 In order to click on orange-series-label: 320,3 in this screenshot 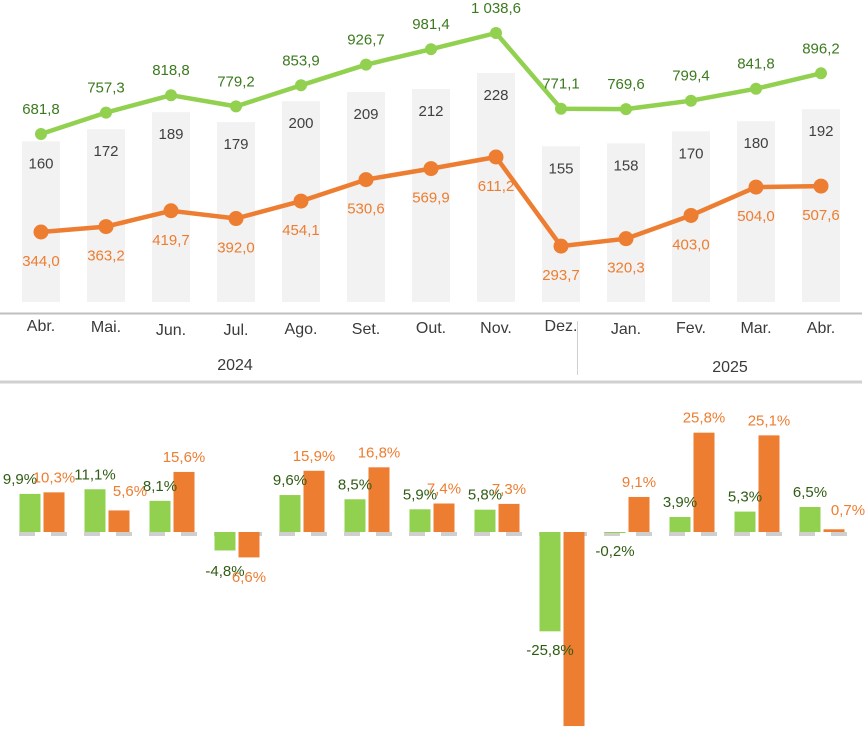, I will do `click(626, 268)`.